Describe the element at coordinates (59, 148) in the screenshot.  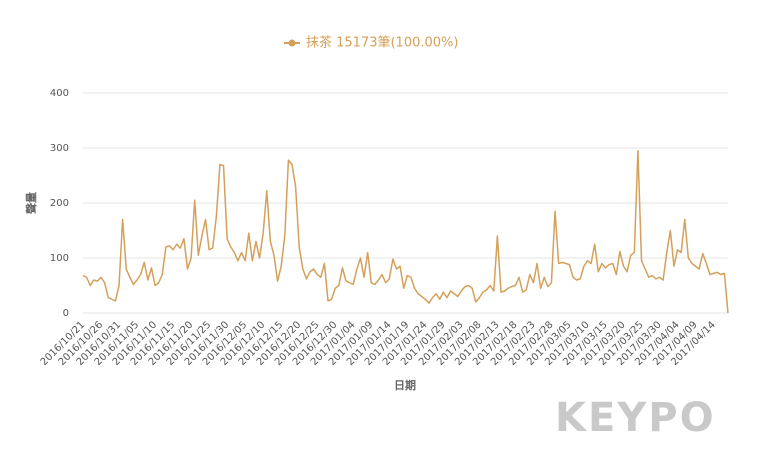
I see `y-tick-label: 300` at that location.